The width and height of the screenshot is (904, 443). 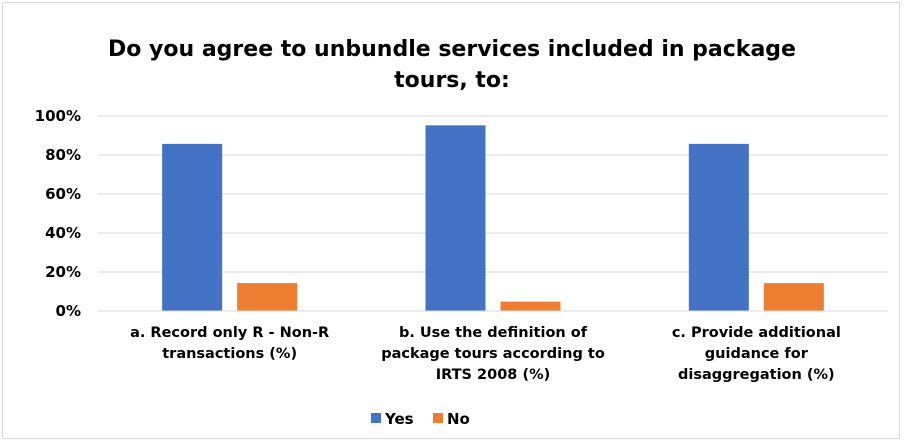 What do you see at coordinates (458, 419) in the screenshot?
I see `legend-label: No` at bounding box center [458, 419].